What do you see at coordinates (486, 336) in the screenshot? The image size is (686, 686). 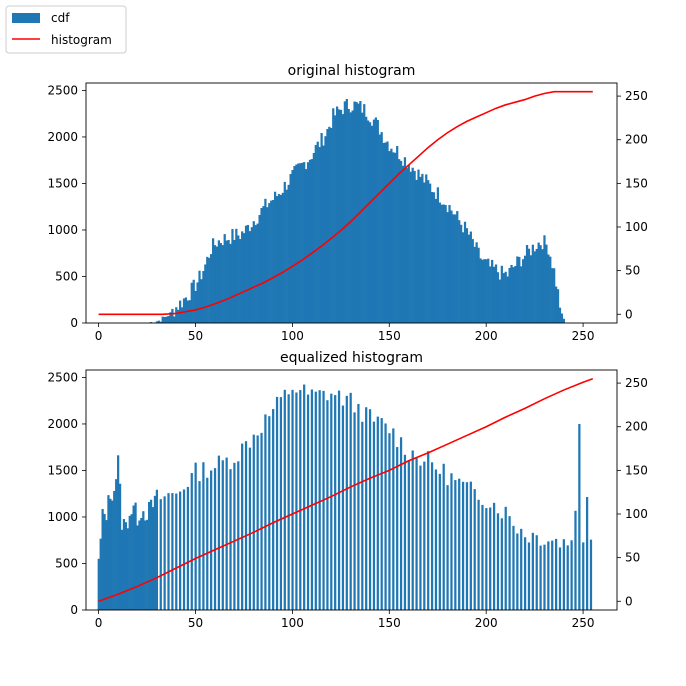 I see `x-tick-label: 200` at bounding box center [486, 336].